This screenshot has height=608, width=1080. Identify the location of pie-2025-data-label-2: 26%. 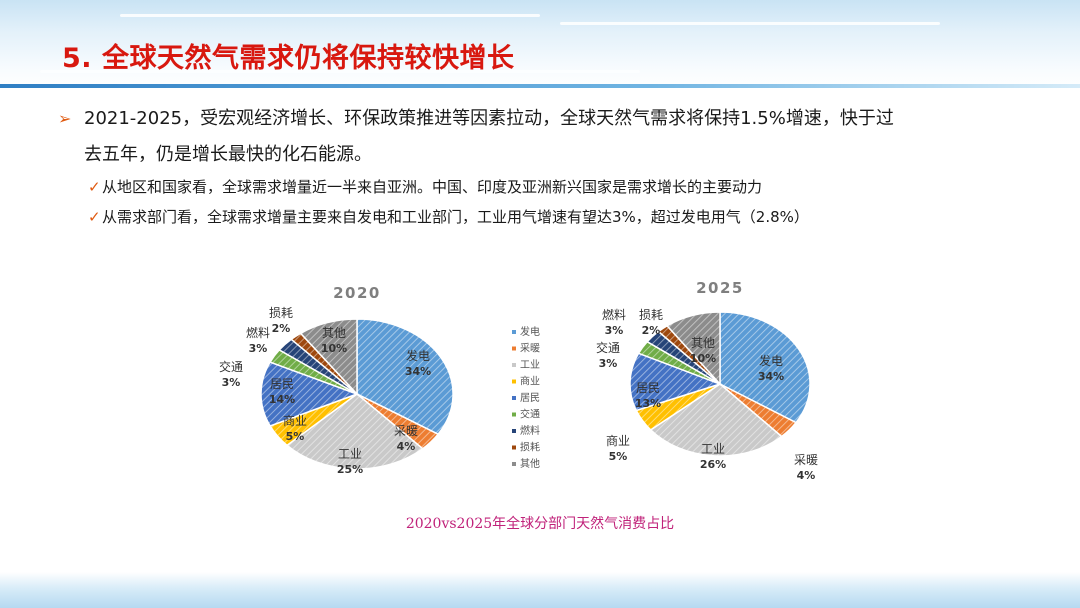
(713, 464).